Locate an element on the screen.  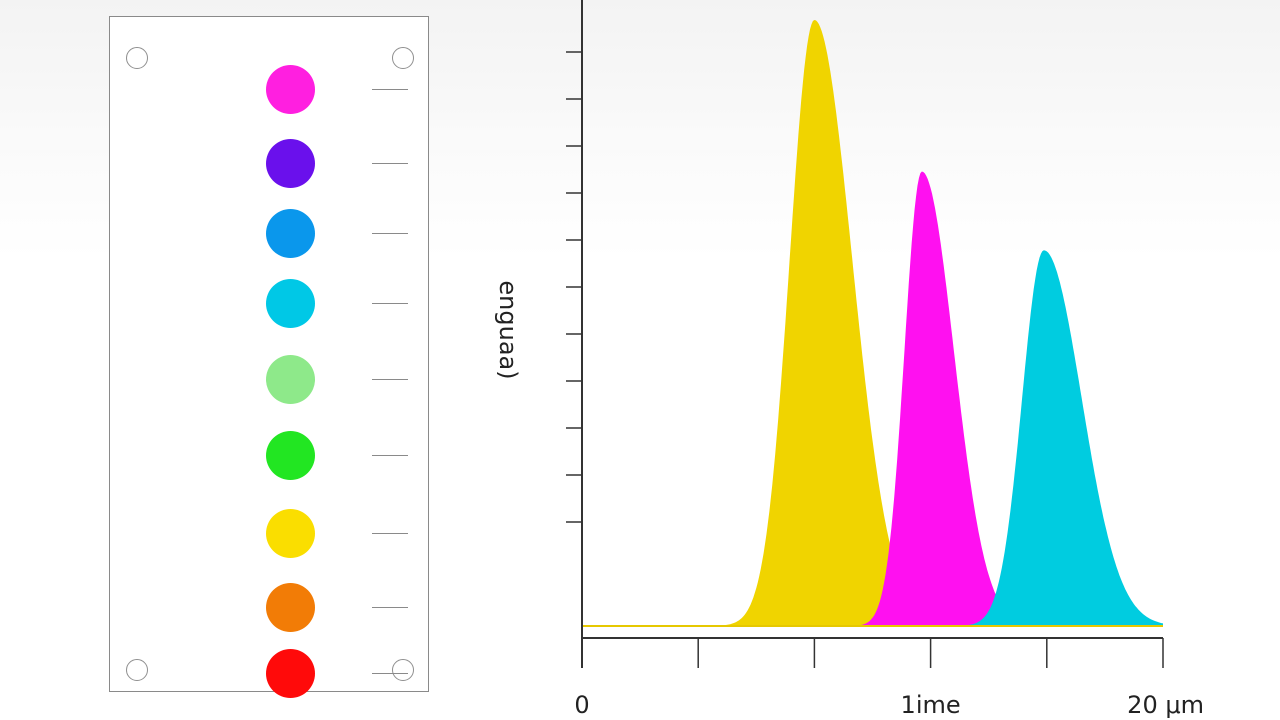
screw-icon-top-left is located at coordinates (137, 58).